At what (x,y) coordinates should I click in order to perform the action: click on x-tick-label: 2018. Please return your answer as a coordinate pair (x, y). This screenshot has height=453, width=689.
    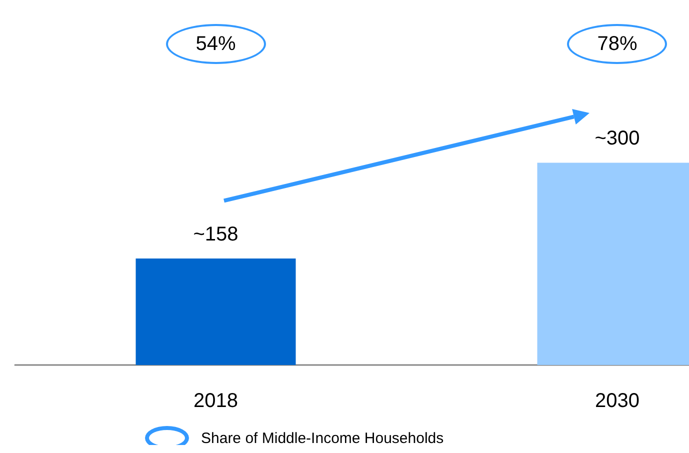
    Looking at the image, I should click on (216, 401).